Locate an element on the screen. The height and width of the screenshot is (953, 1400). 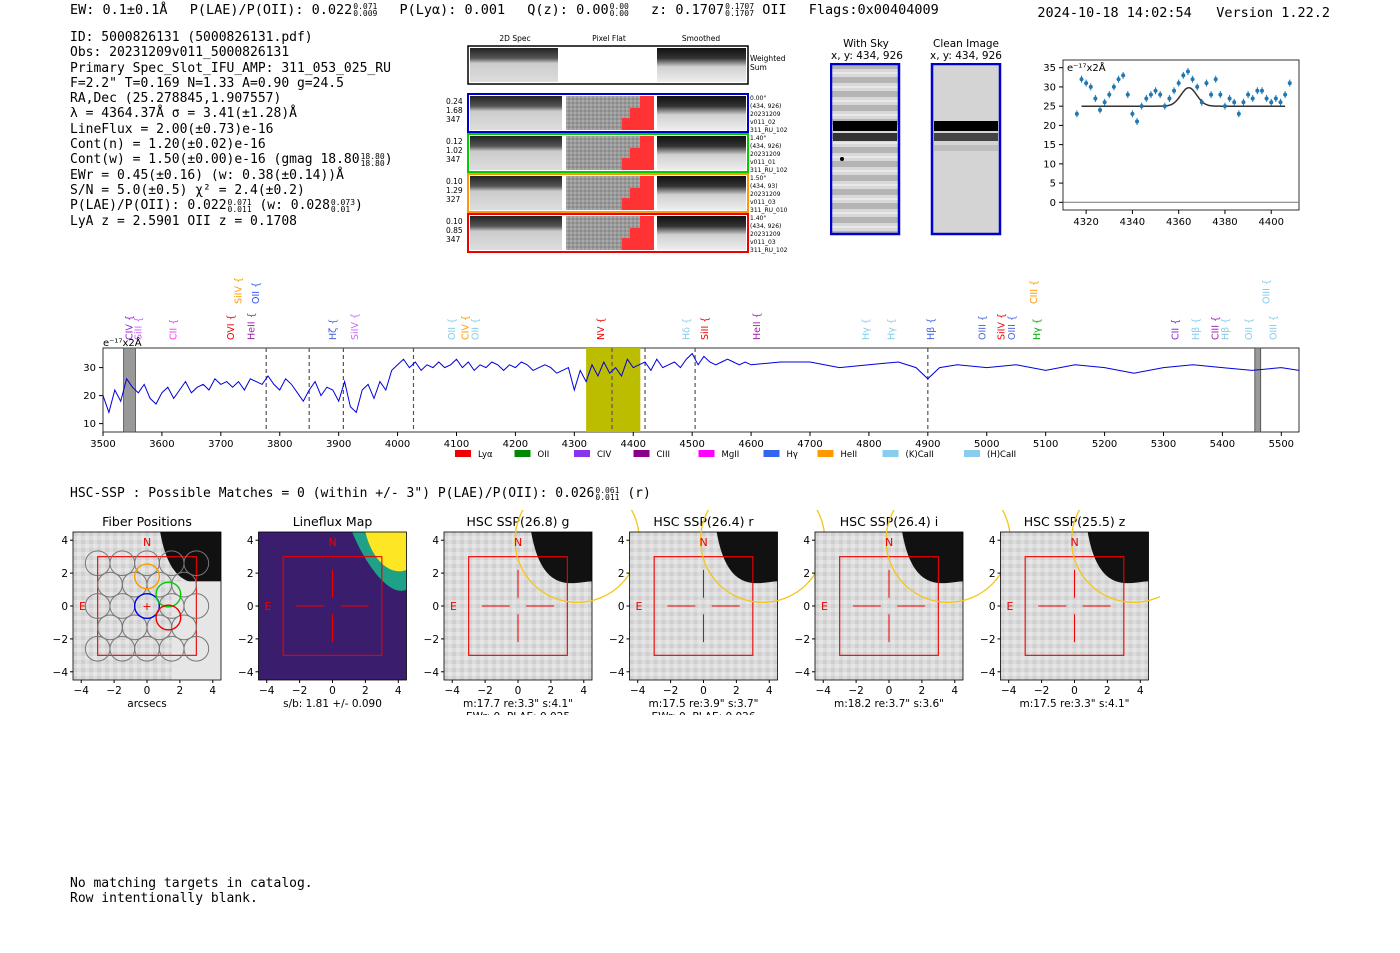
spectrum-frame is located at coordinates (701, 390).